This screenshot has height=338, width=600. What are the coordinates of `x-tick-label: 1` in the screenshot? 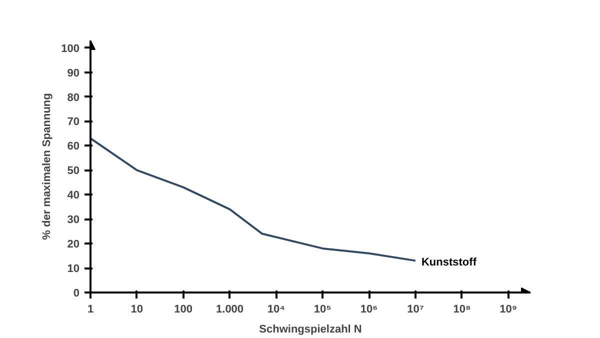 It's located at (90, 310).